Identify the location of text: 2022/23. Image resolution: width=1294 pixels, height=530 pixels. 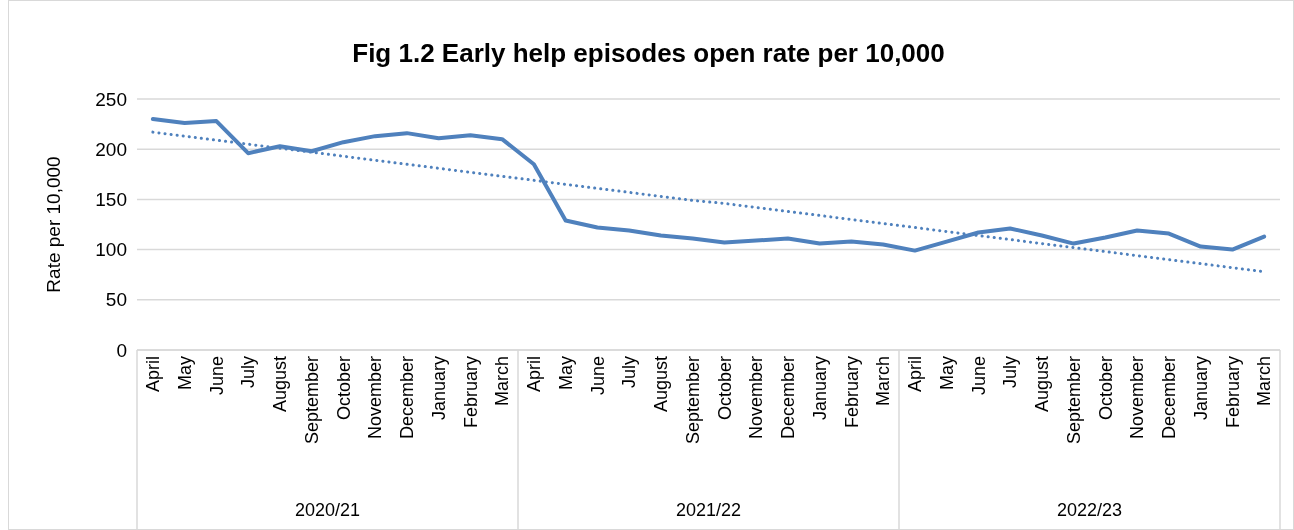
(1089, 510).